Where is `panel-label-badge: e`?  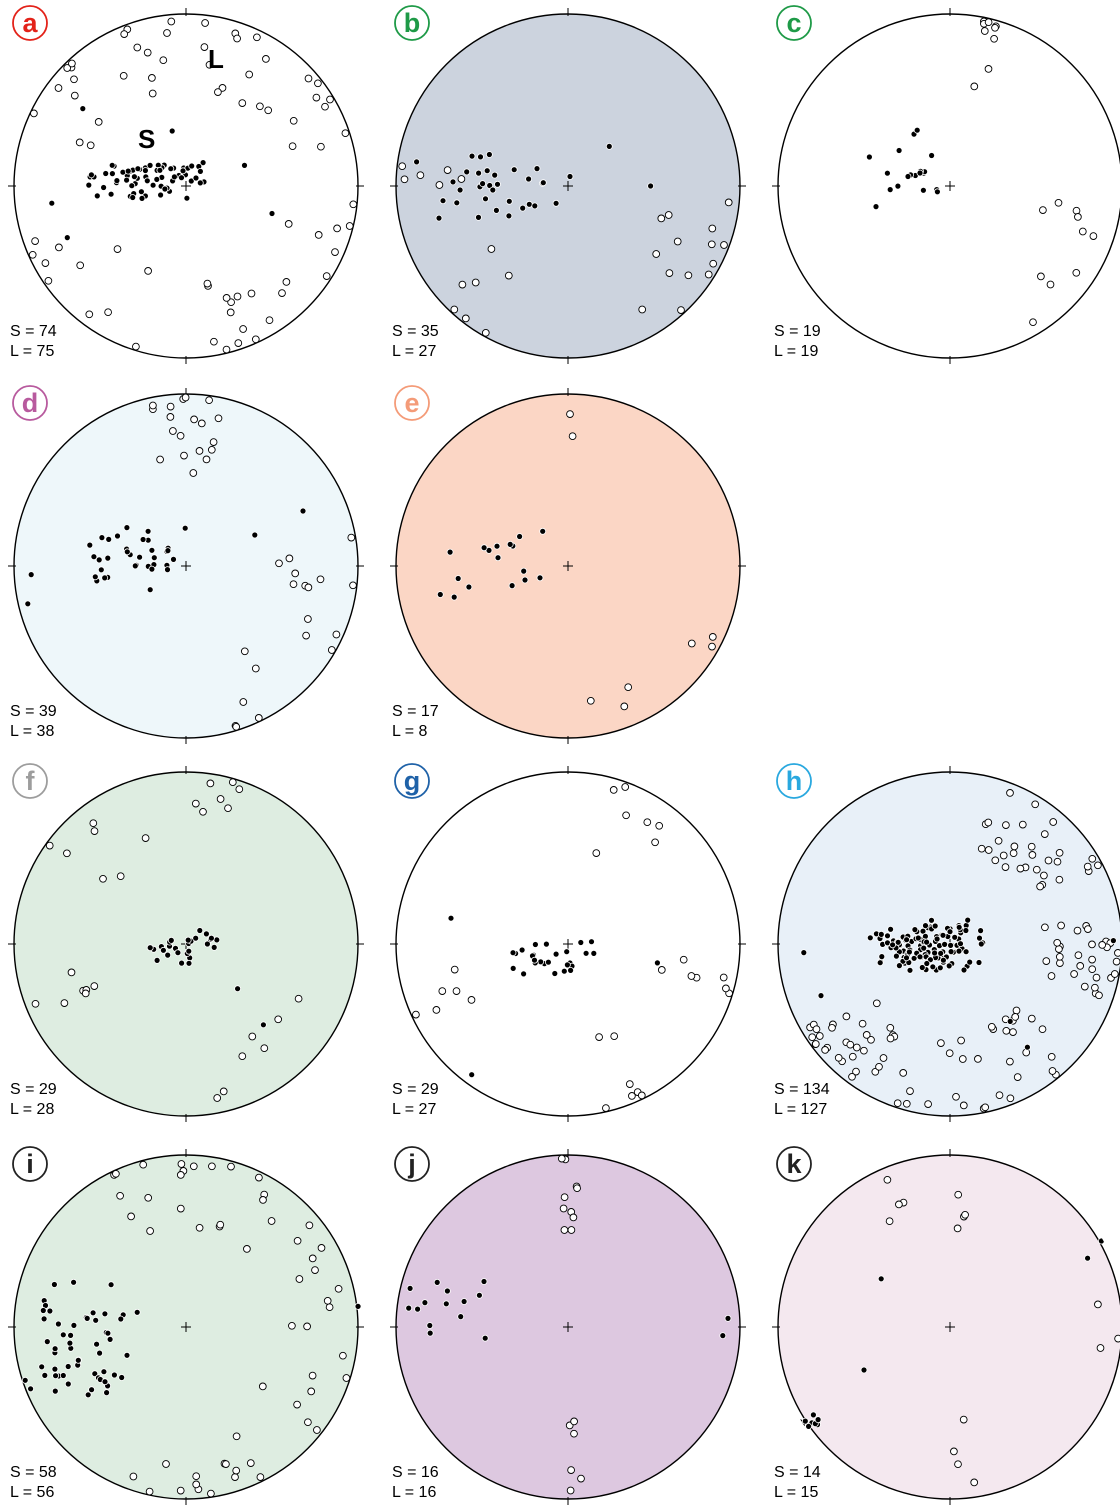
panel-label-badge: e is located at coordinates (412, 403).